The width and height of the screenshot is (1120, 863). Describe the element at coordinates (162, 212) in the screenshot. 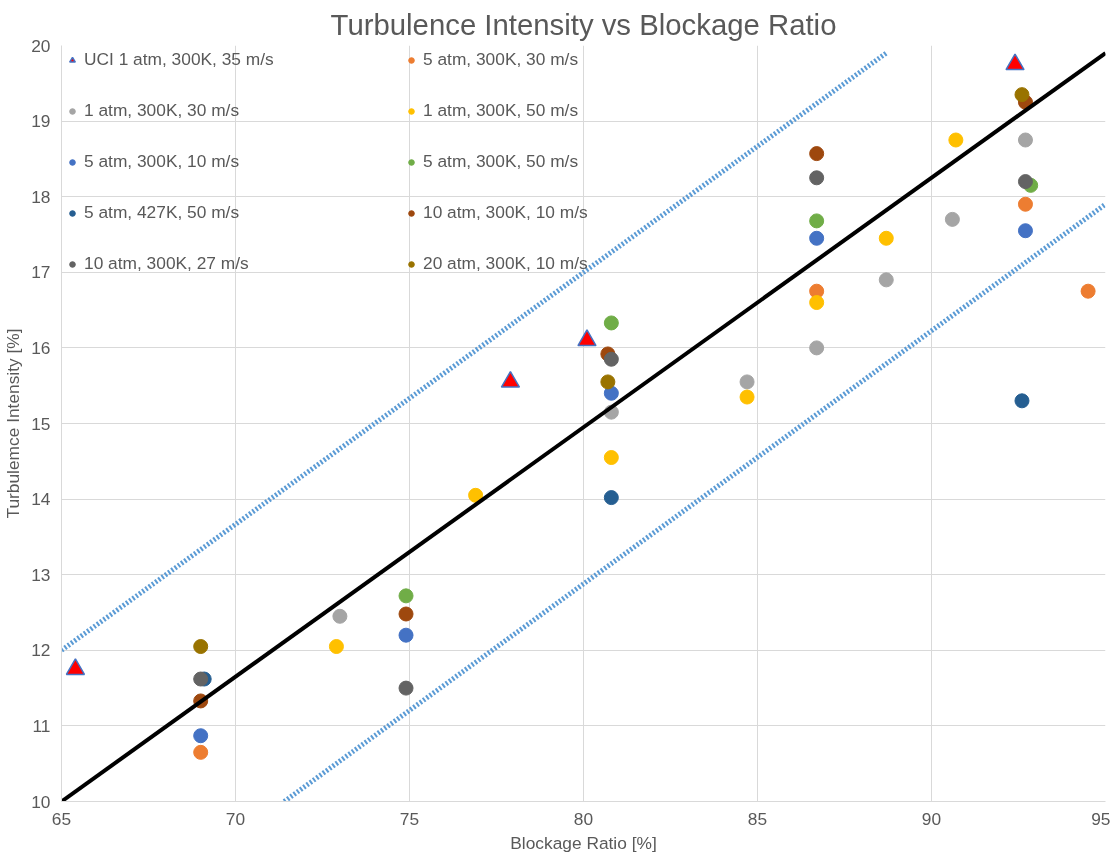

I see `legend-label: 5 atm, 427K, 50 m/s` at that location.